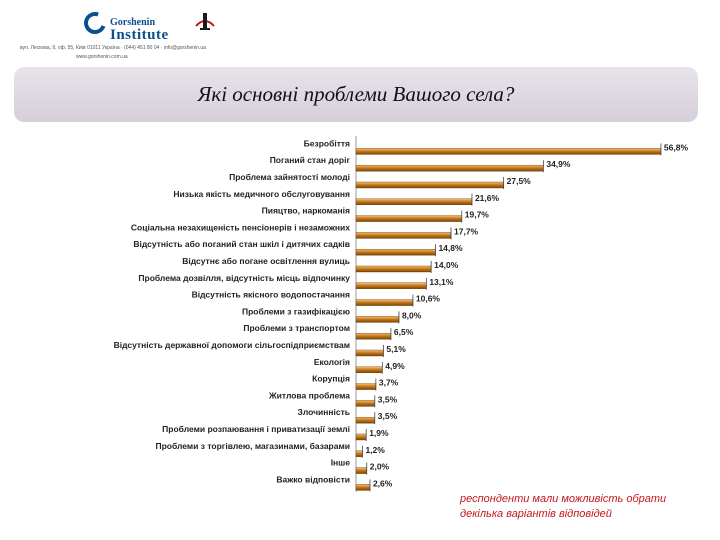  I want to click on data-label: 34,9%, so click(558, 164).